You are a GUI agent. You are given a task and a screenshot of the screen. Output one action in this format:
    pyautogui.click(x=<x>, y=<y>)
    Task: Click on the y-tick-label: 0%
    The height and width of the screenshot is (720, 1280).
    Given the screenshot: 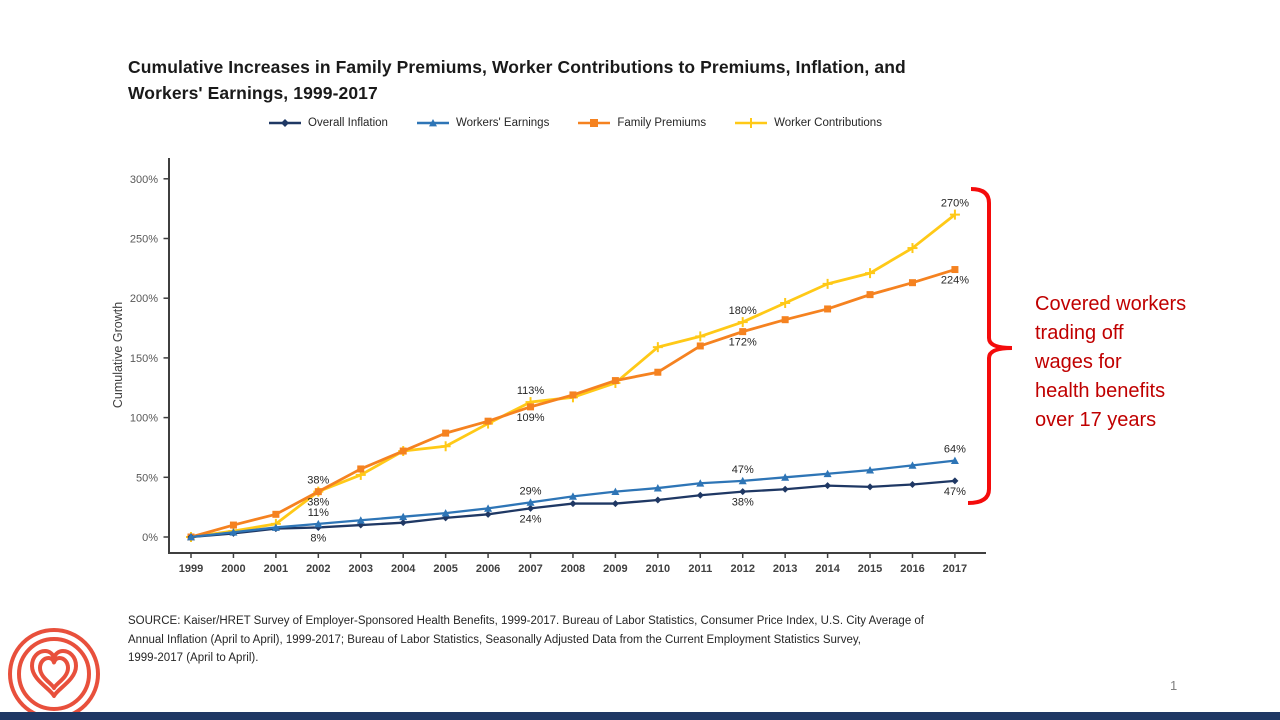 What is the action you would take?
    pyautogui.click(x=150, y=538)
    